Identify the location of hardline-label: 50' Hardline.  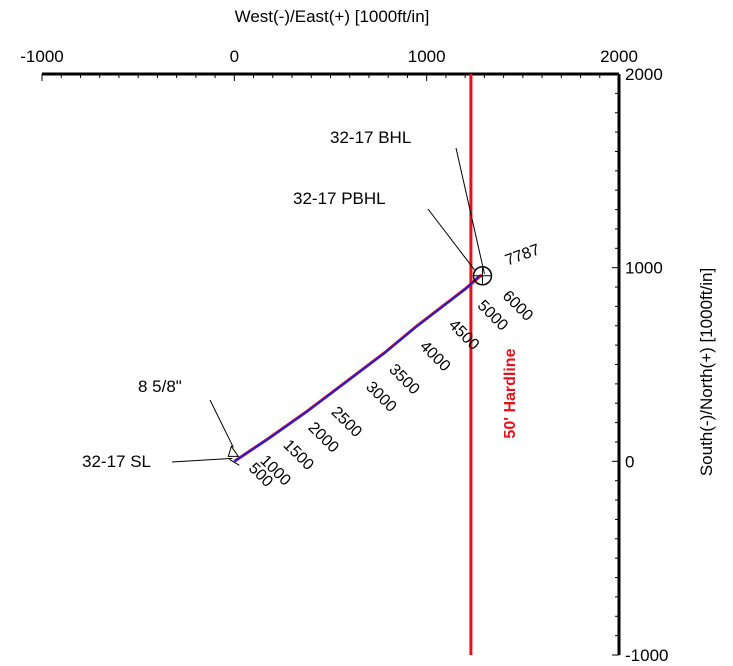
(510, 393).